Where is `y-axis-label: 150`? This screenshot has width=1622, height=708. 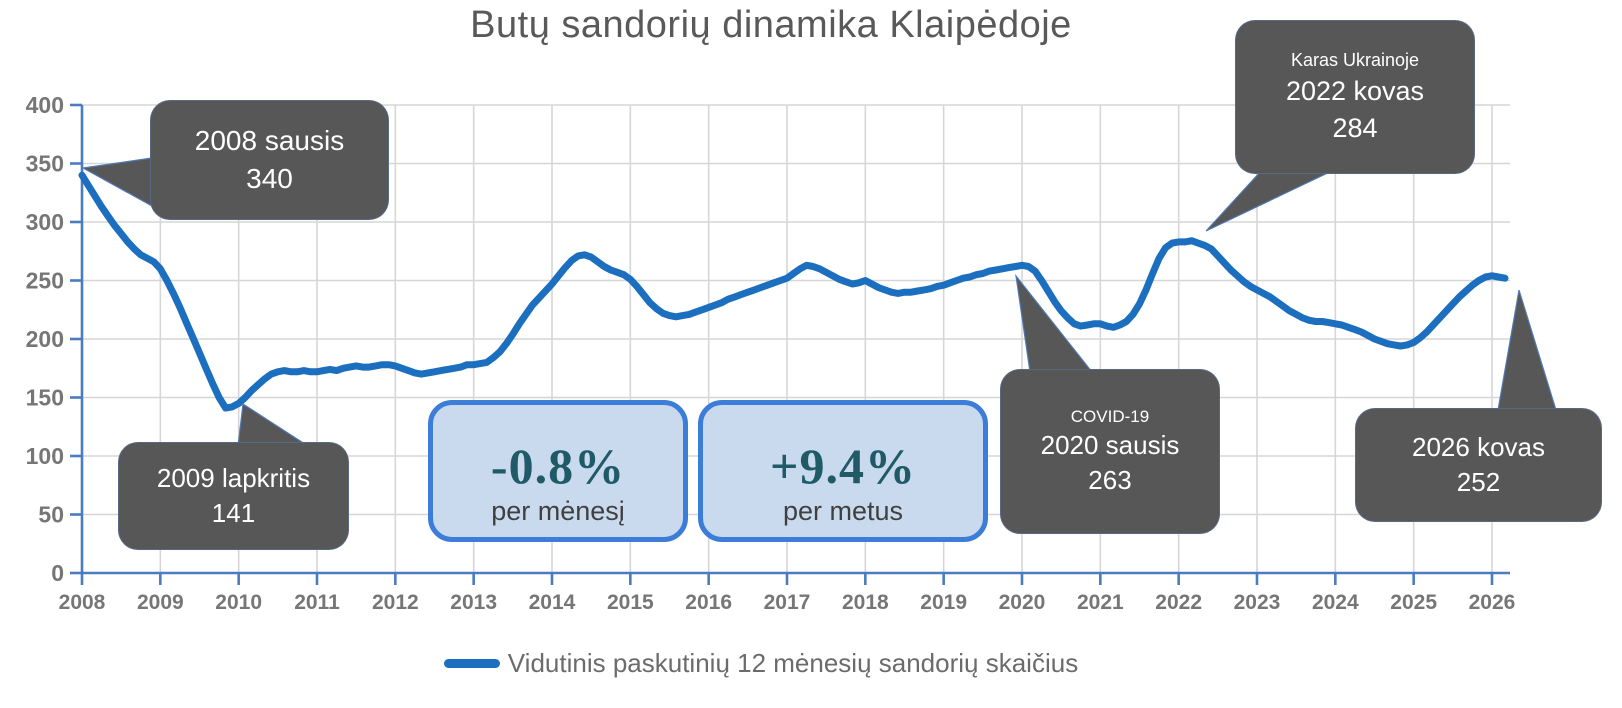 y-axis-label: 150 is located at coordinates (45, 398).